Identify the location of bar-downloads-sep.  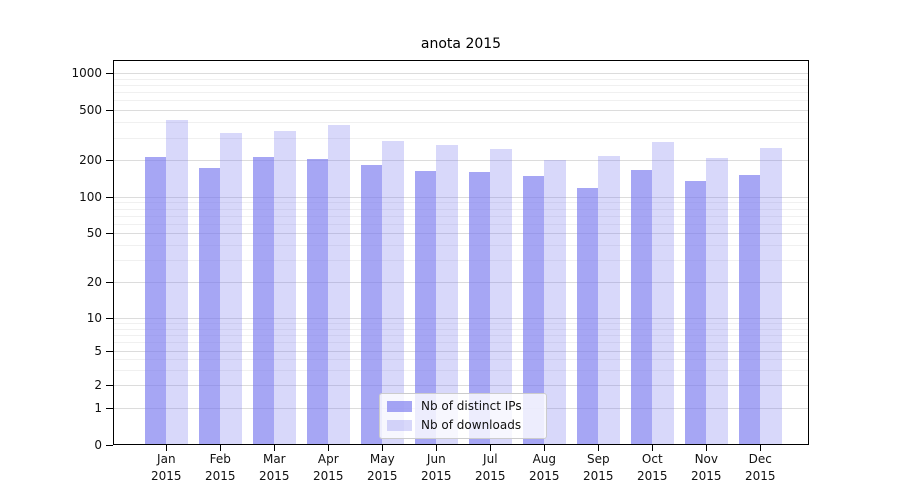
(609, 299).